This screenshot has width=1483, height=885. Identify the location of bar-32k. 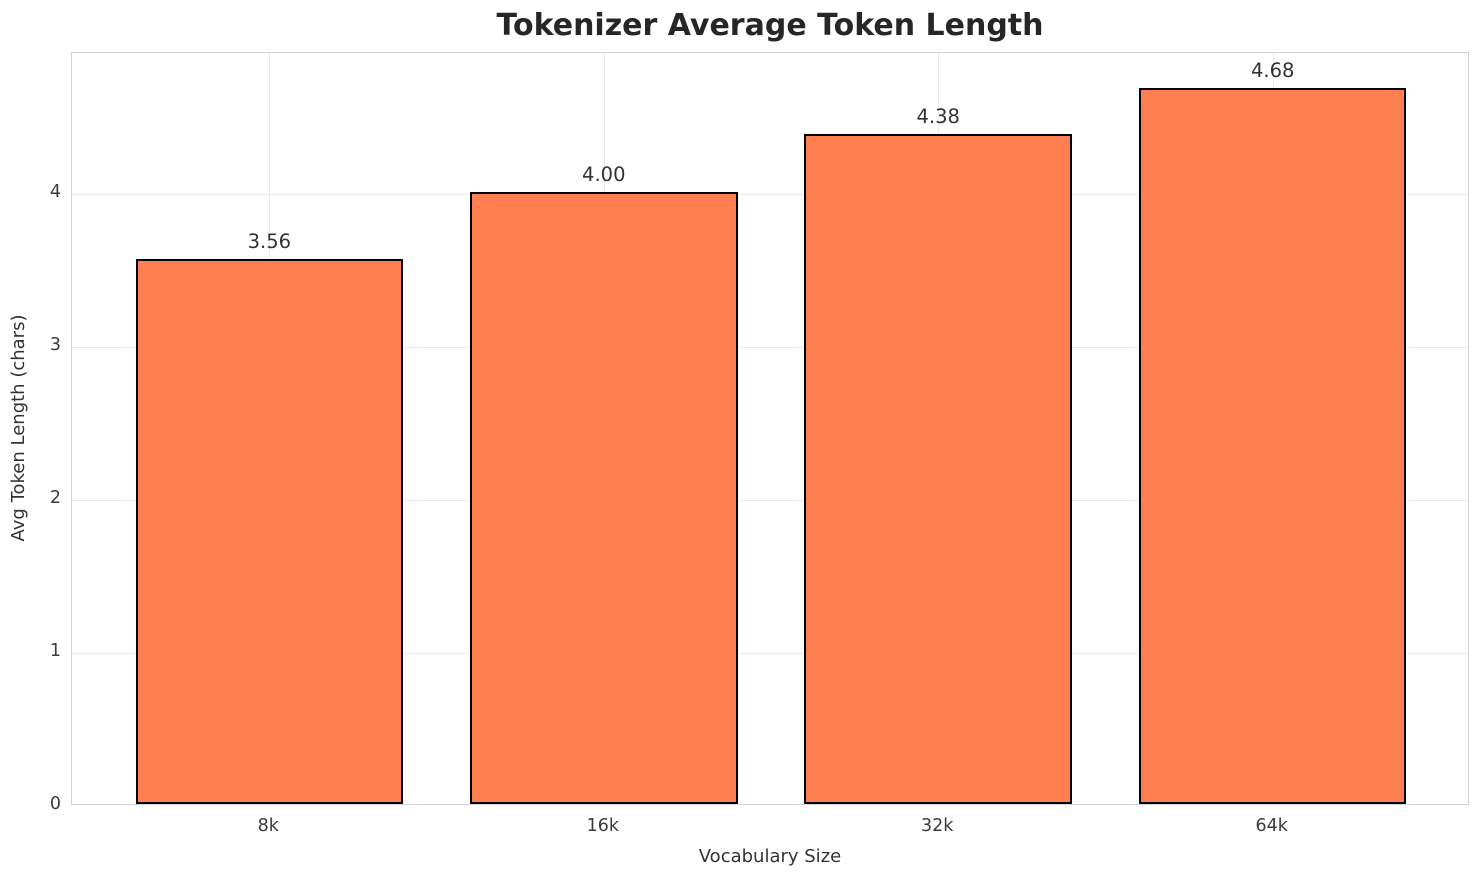
(938, 468).